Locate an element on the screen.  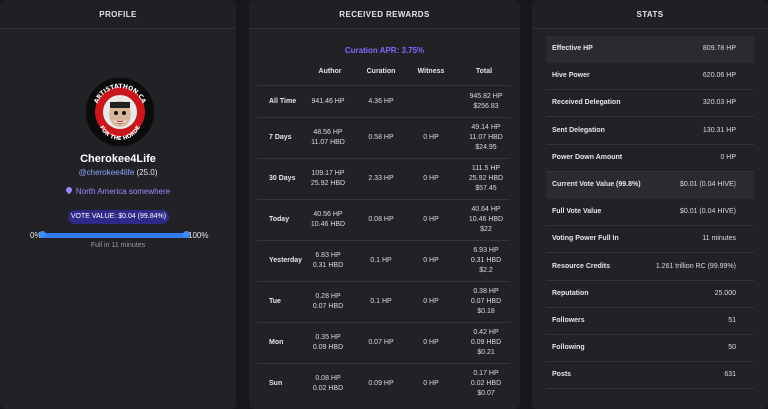
row-curation-line: 0.58 HP is located at coordinates (381, 137).